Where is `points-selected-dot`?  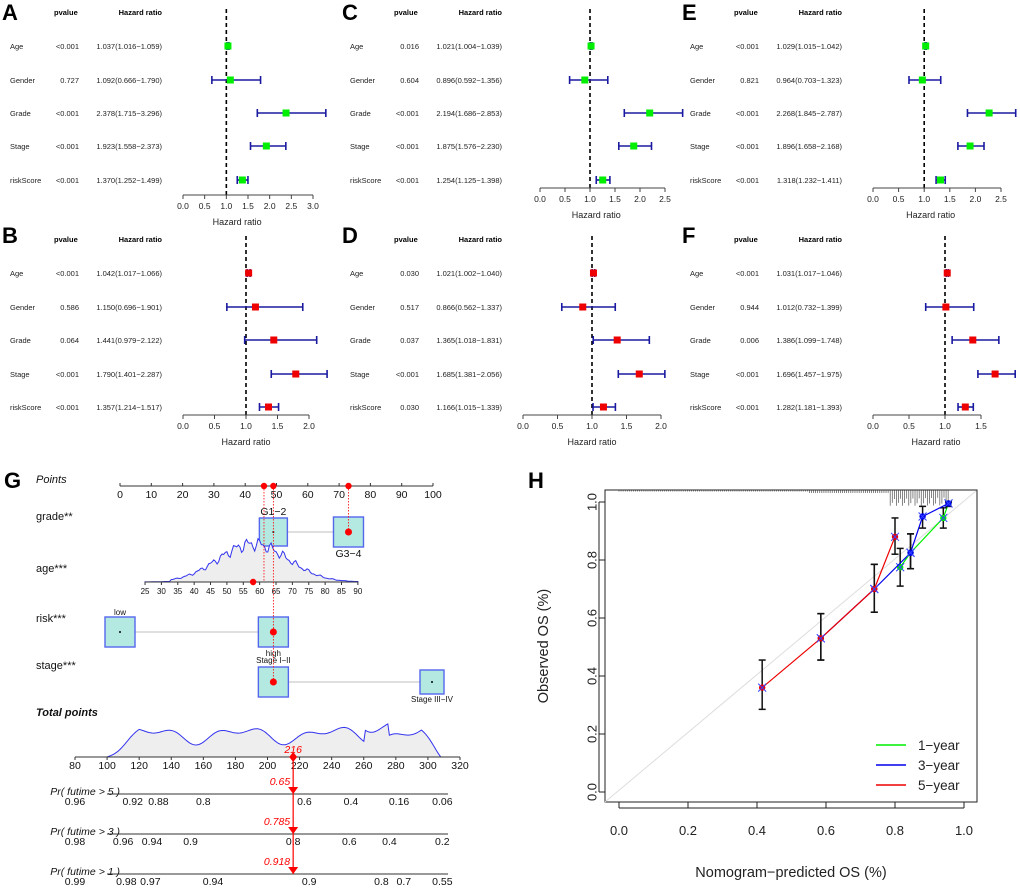
points-selected-dot is located at coordinates (273, 486).